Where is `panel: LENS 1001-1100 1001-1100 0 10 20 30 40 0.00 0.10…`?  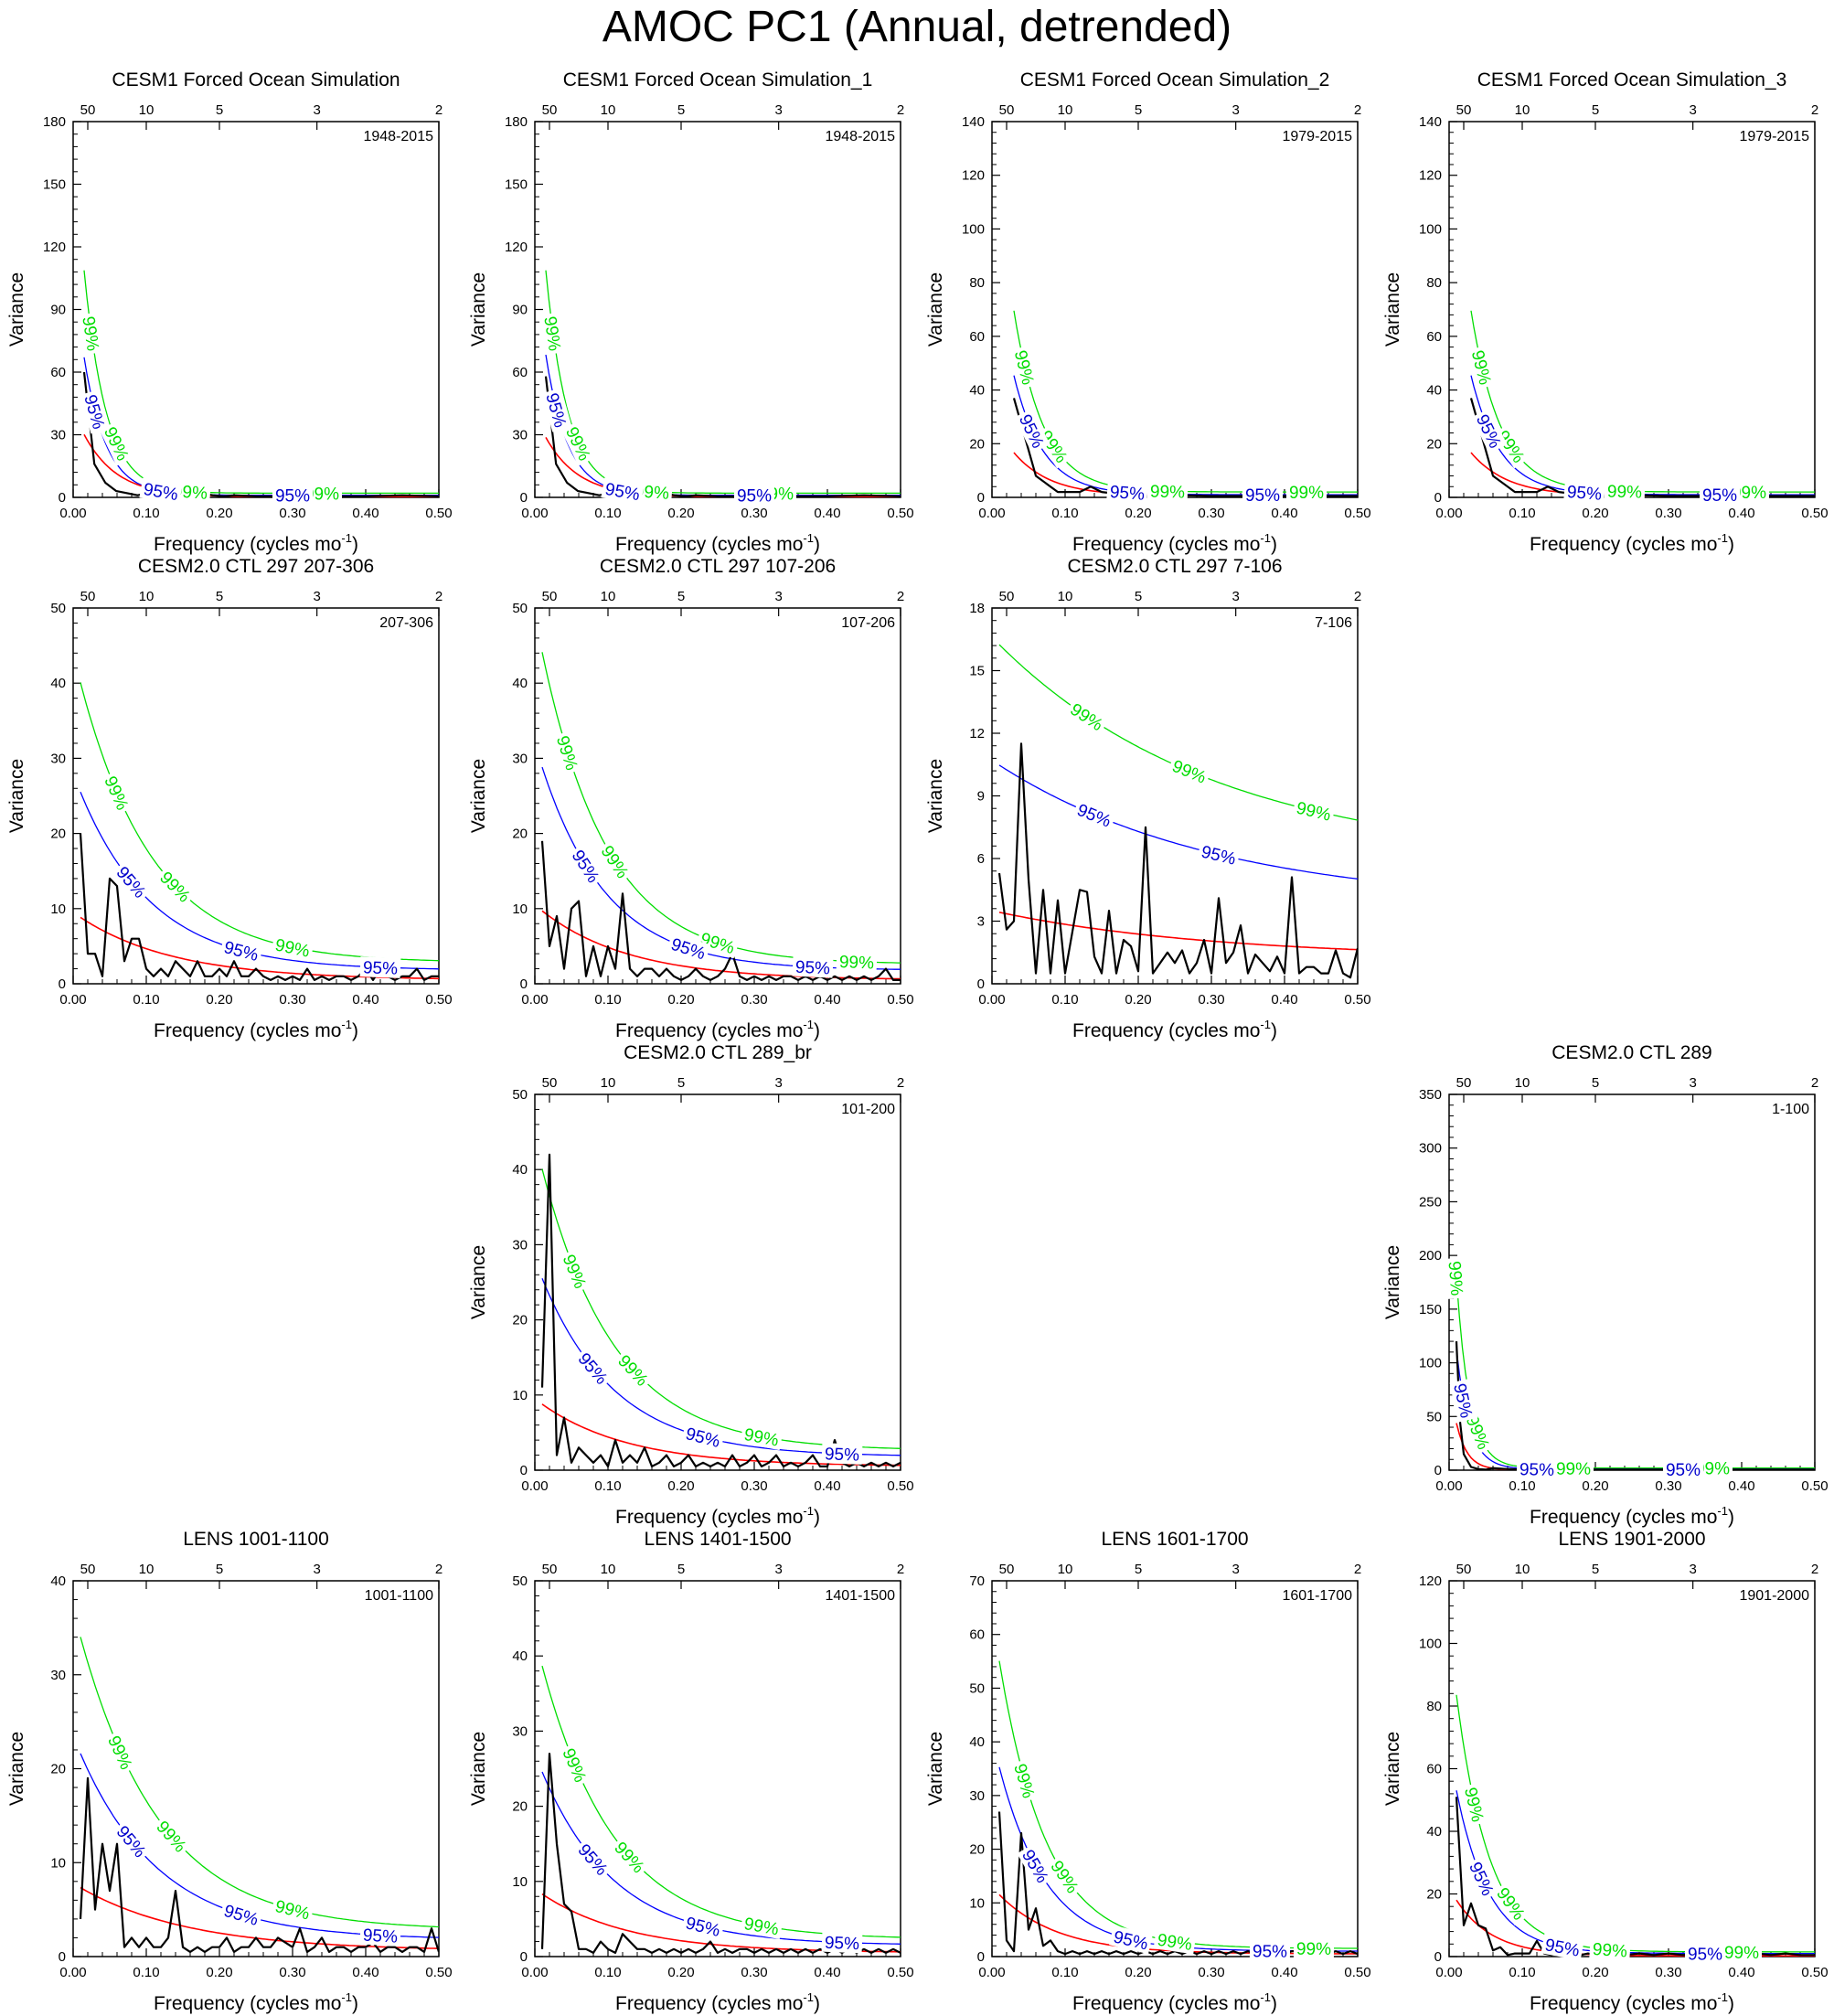 panel: LENS 1001-1100 1001-1100 0 10 20 30 40 0.00 0.10… is located at coordinates (229, 1771).